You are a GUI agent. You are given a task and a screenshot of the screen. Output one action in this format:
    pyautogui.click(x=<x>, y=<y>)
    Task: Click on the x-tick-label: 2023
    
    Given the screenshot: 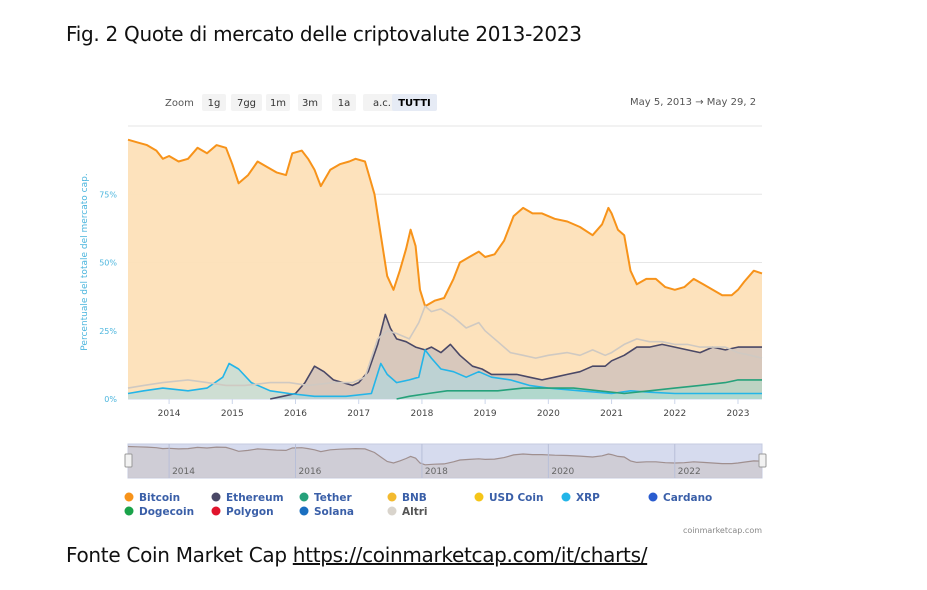 What is the action you would take?
    pyautogui.click(x=738, y=414)
    